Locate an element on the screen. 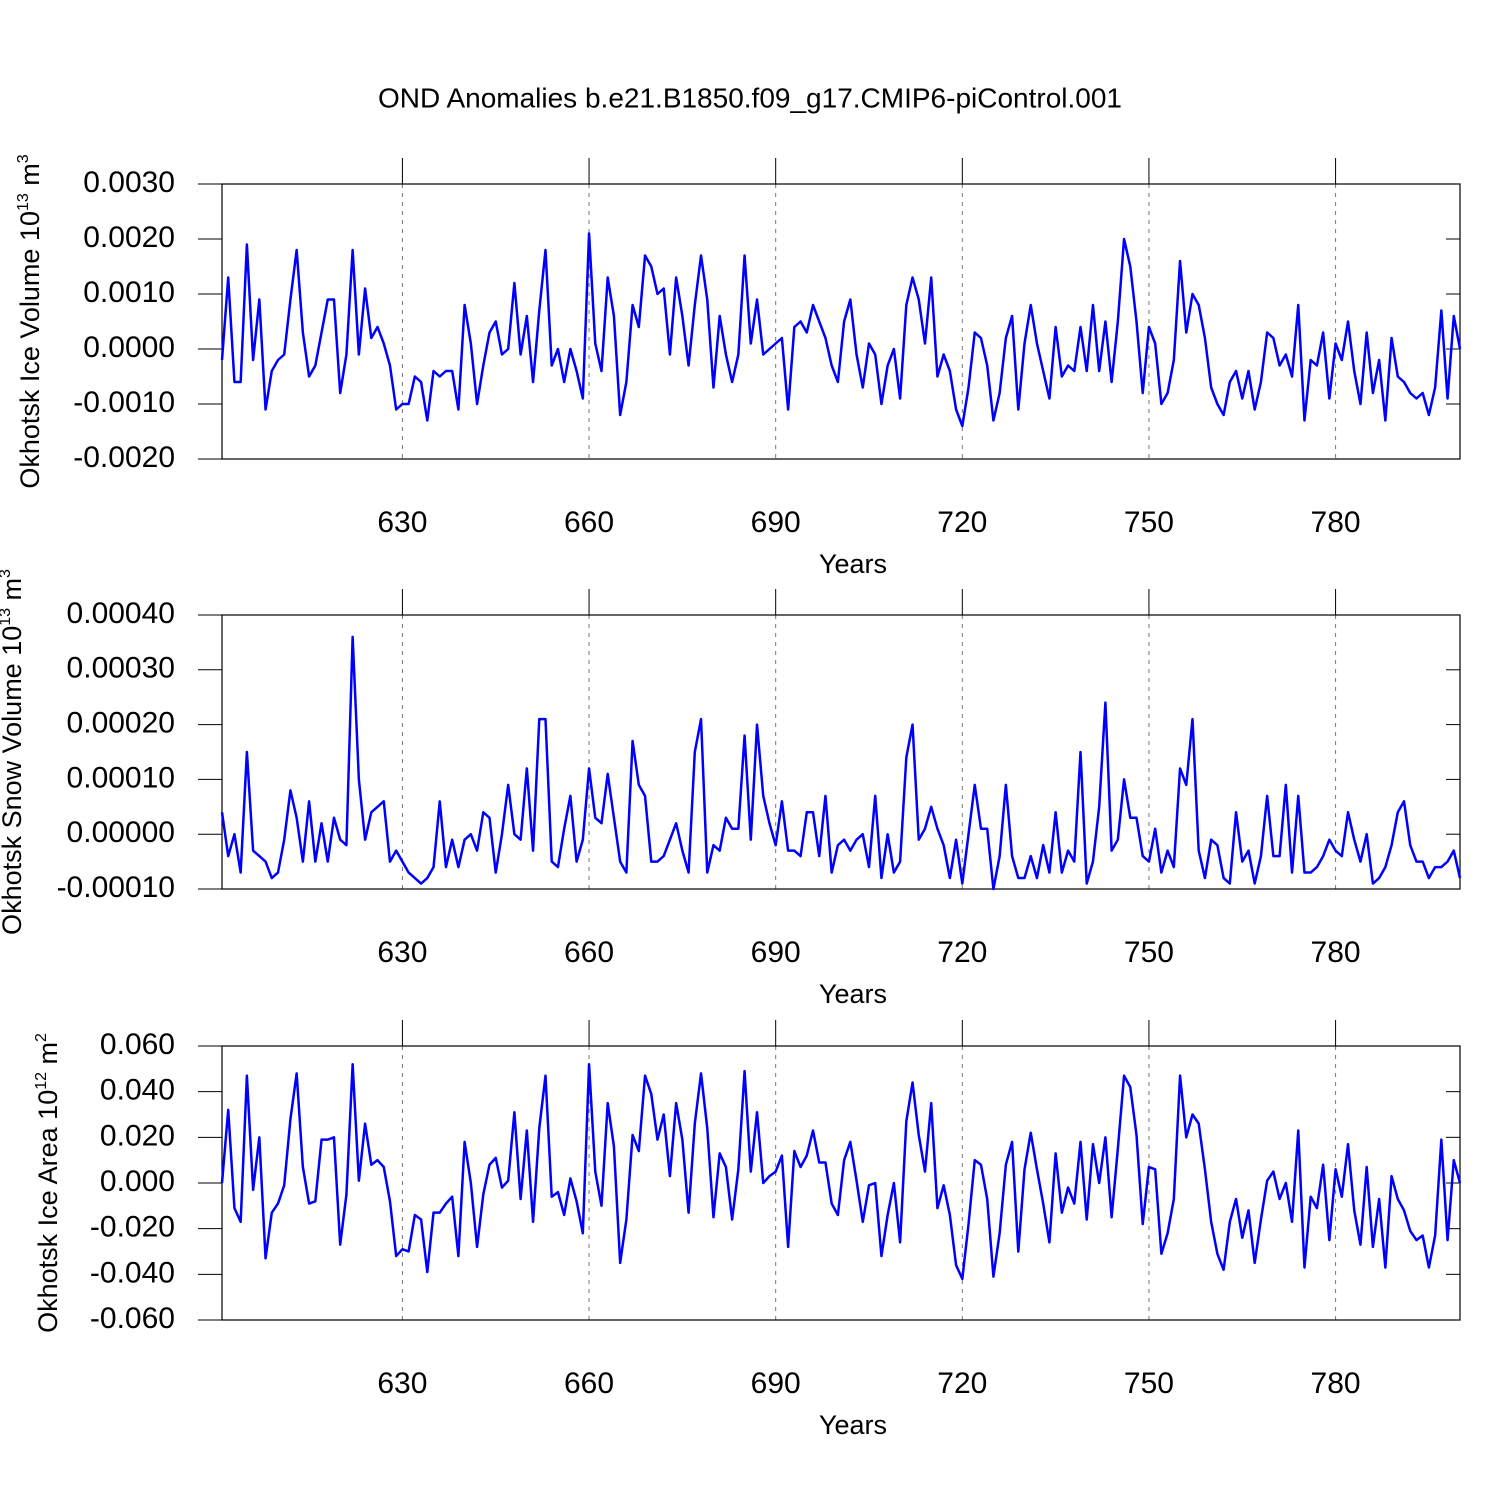 This screenshot has width=1500, height=1500. y-axis-title: Okhotsk Ice Volume 1013 m3 is located at coordinates (30, 321).